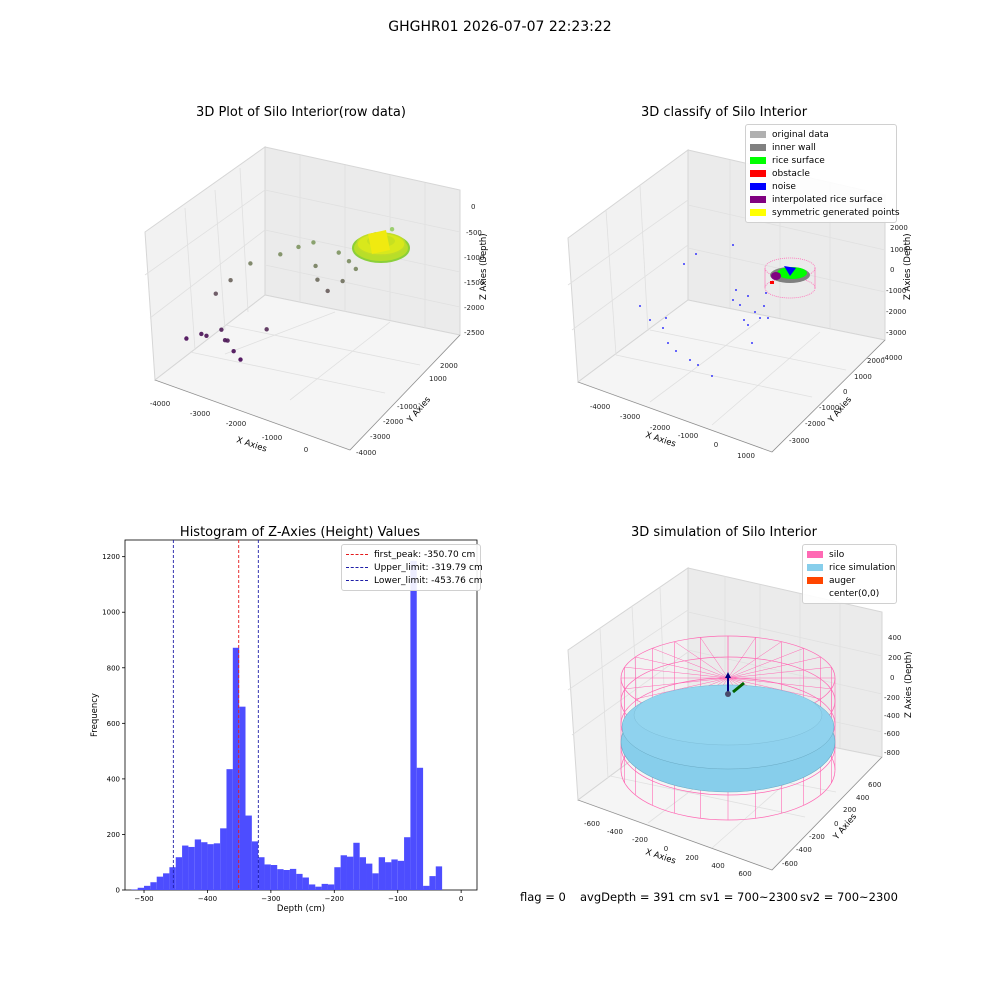 This screenshot has height=1000, width=1000. I want to click on hist-ylabel: Frequency, so click(95, 715).